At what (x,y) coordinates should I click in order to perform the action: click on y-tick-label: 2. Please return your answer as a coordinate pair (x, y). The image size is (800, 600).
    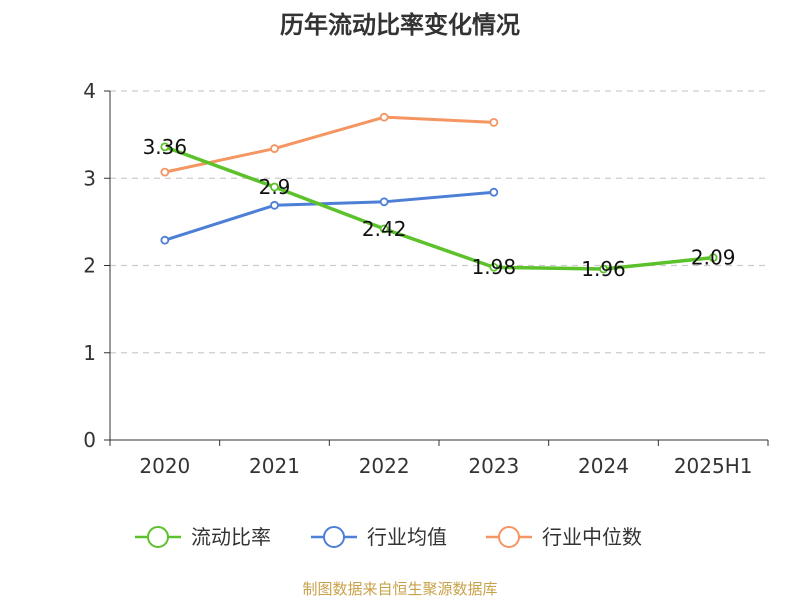
    Looking at the image, I should click on (89, 266).